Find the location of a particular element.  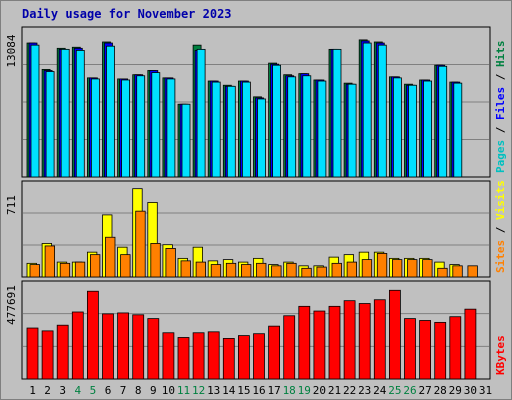

legend-entry: Files is located at coordinates (500, 103).